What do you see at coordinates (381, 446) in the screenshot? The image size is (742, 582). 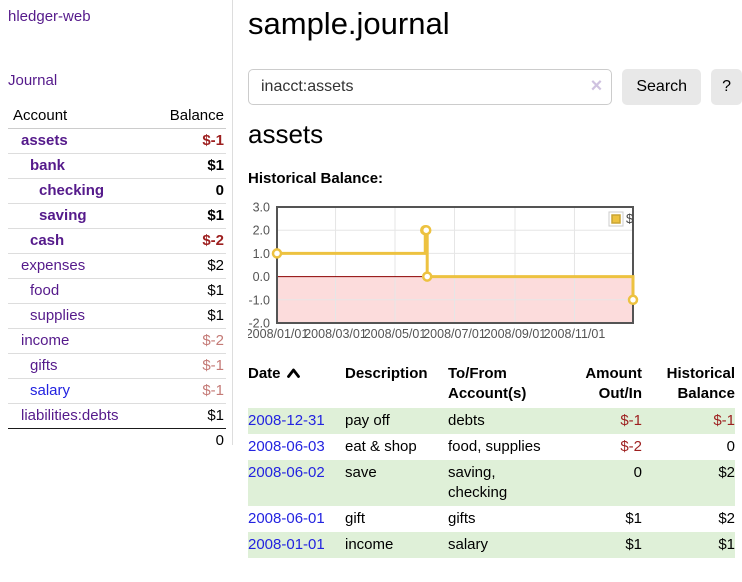 I see `description-cell: eat & shop` at bounding box center [381, 446].